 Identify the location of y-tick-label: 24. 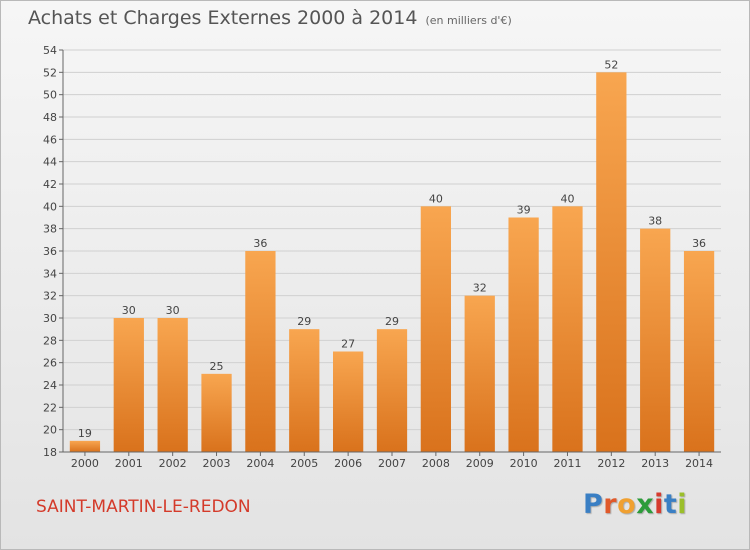
(50, 385).